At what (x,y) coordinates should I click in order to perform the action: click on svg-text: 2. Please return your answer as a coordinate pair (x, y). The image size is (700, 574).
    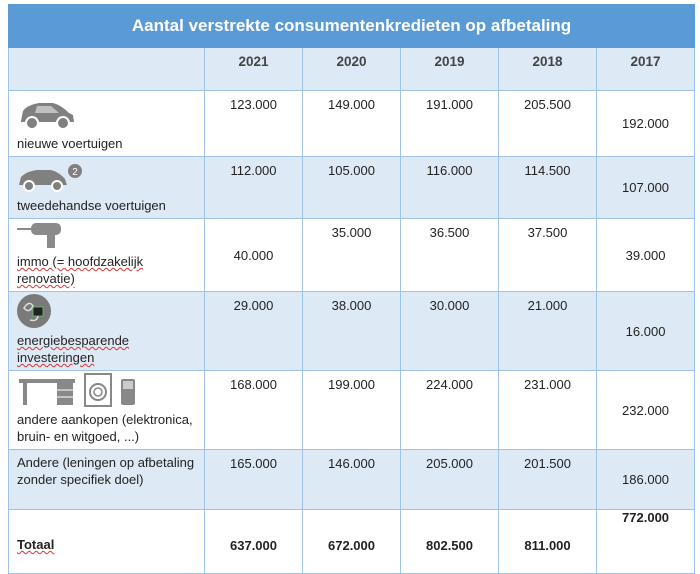
    Looking at the image, I should click on (75, 172).